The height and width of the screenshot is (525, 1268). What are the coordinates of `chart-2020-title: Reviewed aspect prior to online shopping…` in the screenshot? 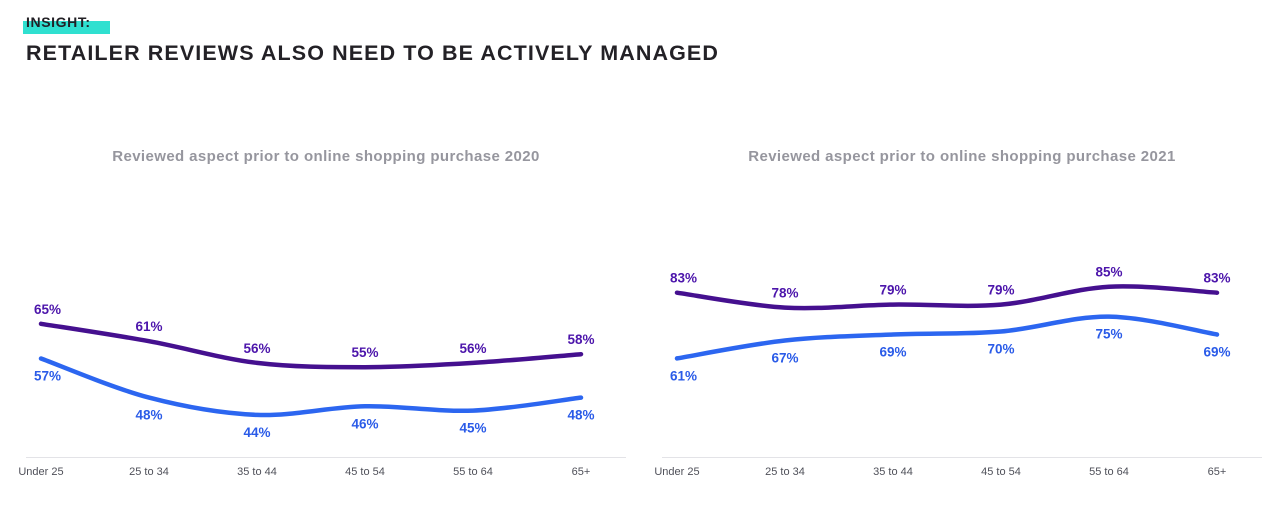 It's located at (326, 156).